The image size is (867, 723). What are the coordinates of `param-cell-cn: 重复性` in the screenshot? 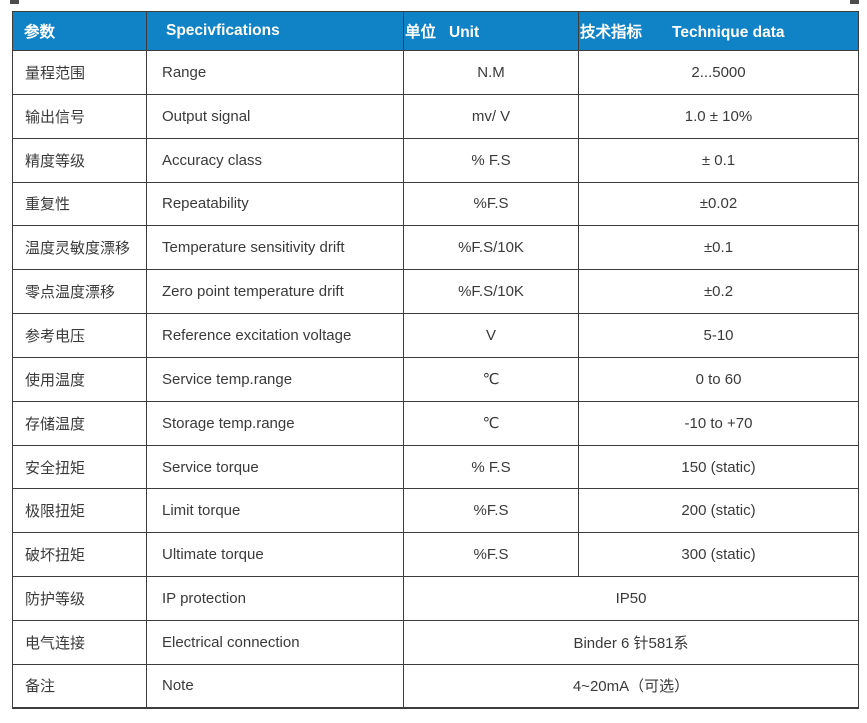 It's located at (79, 204).